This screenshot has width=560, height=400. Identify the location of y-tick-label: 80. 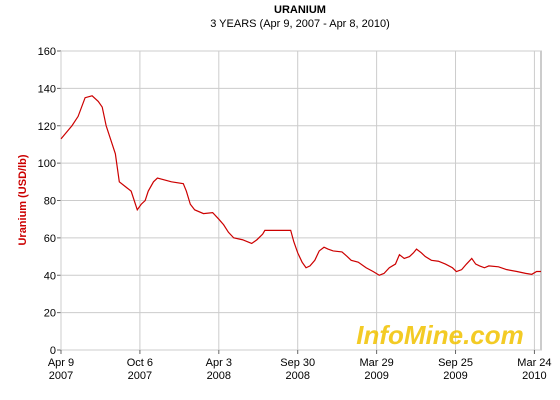
(50, 202).